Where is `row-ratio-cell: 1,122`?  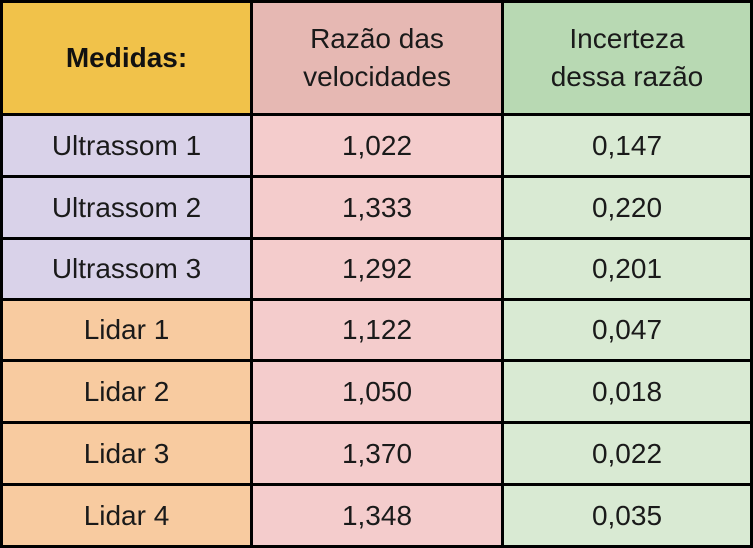 row-ratio-cell: 1,122 is located at coordinates (377, 330).